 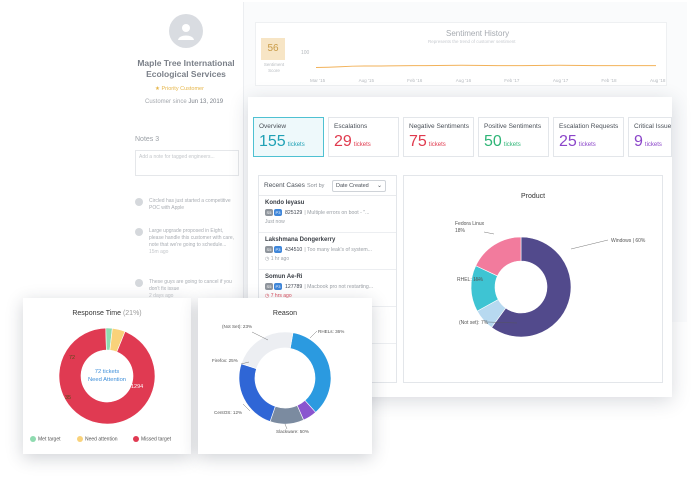 I want to click on sentiment-score: 56, so click(x=273, y=49).